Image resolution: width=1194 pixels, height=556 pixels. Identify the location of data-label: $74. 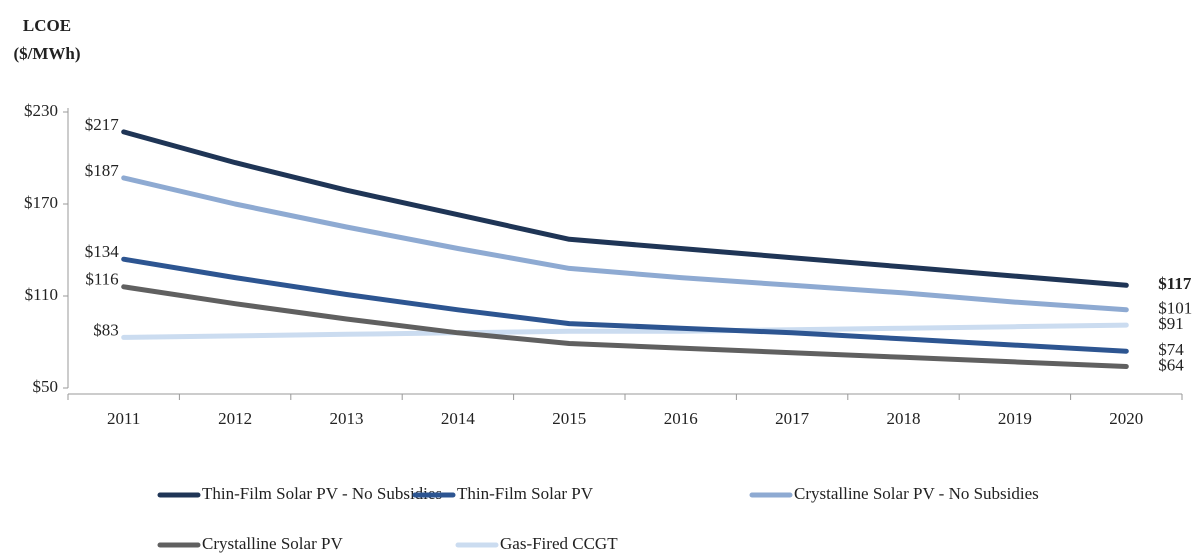
(1171, 349).